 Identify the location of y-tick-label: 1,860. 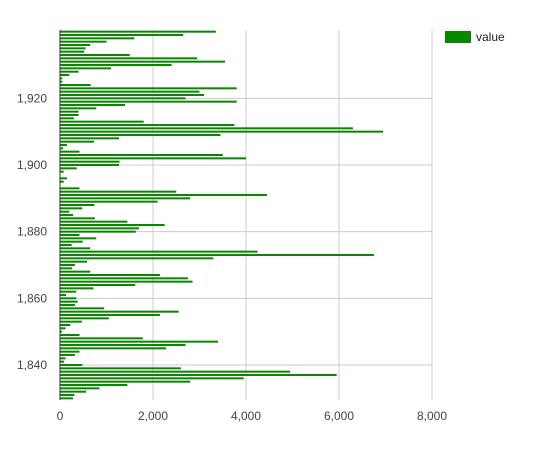
(32, 298).